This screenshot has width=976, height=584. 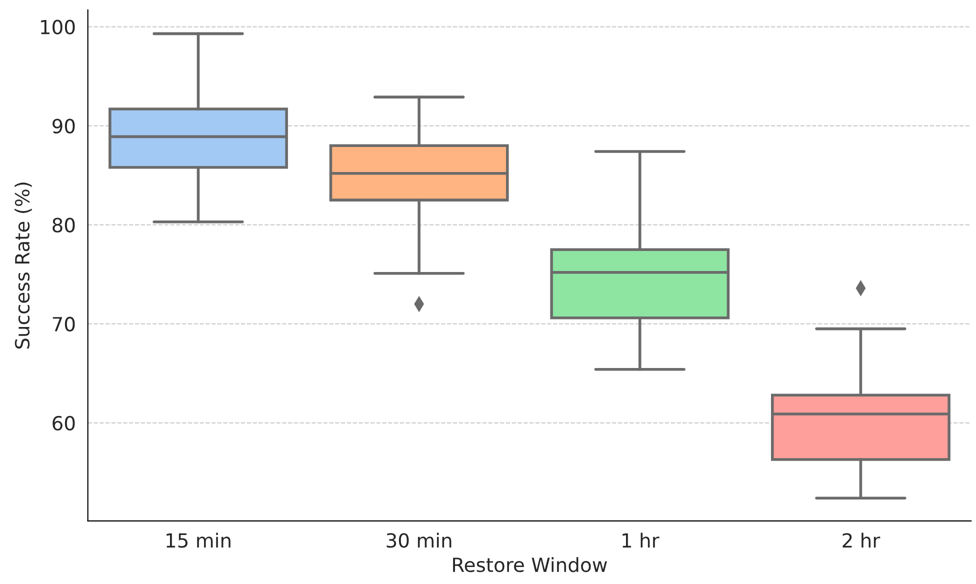 I want to click on y-axis-title: Success Rate (%), so click(x=23, y=265).